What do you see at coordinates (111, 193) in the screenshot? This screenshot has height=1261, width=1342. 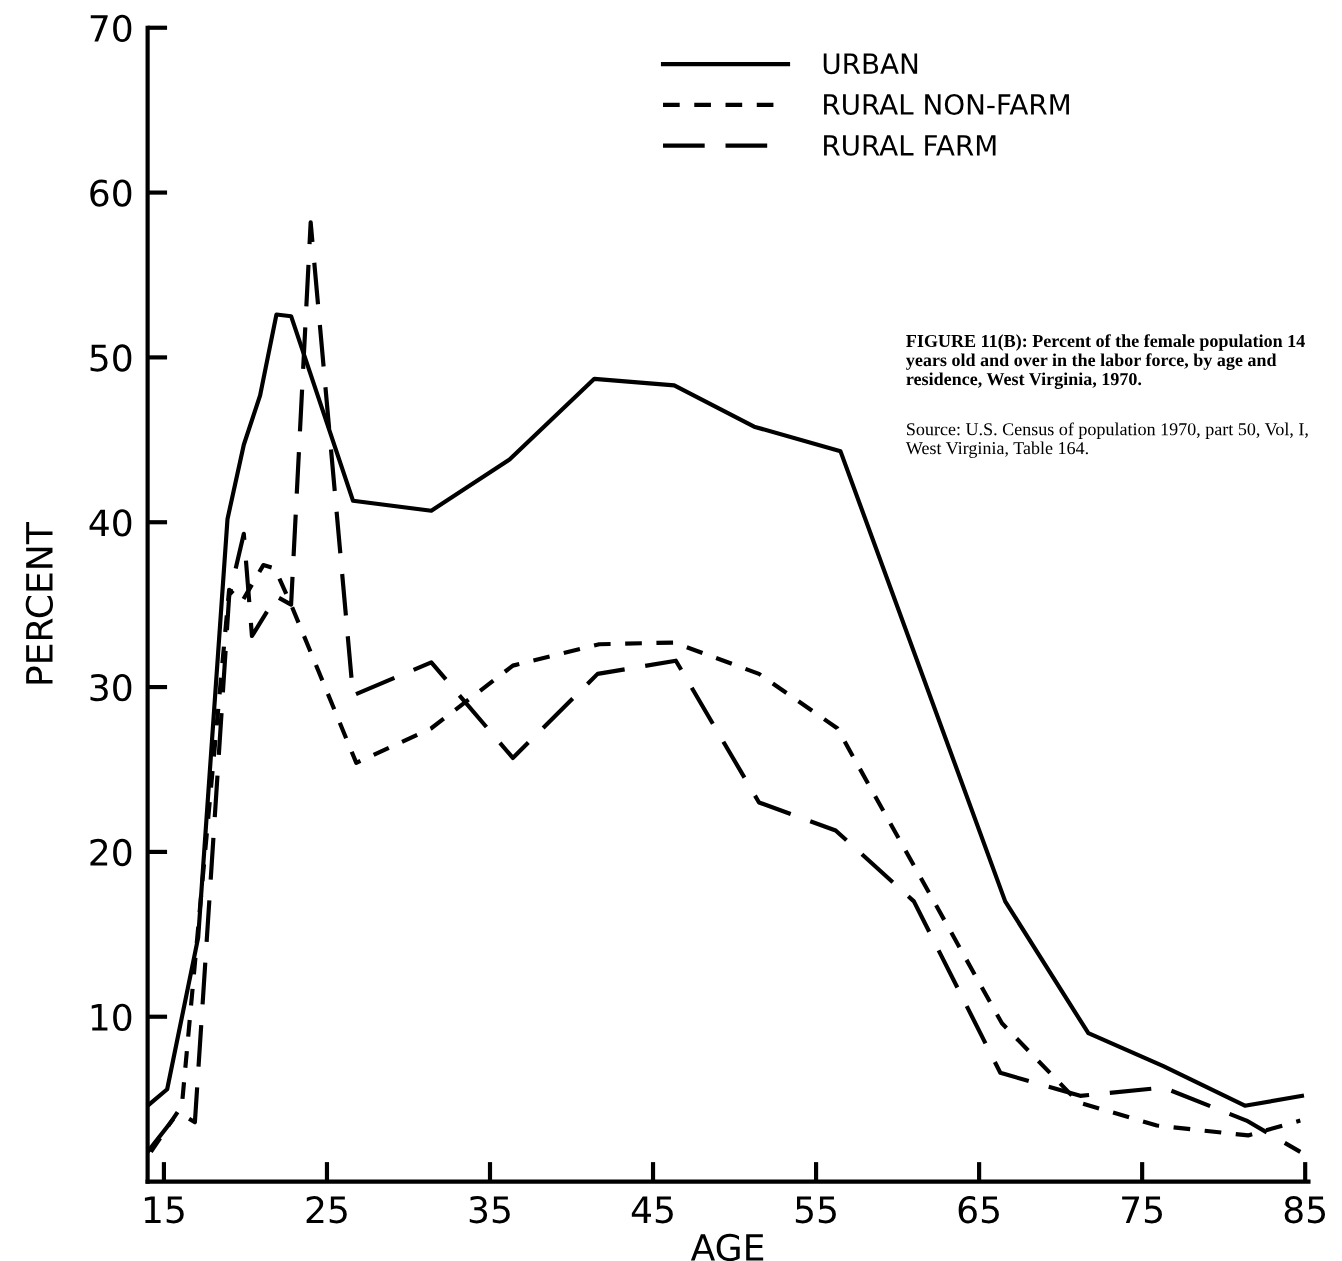 I see `y-tick-label: 60` at bounding box center [111, 193].